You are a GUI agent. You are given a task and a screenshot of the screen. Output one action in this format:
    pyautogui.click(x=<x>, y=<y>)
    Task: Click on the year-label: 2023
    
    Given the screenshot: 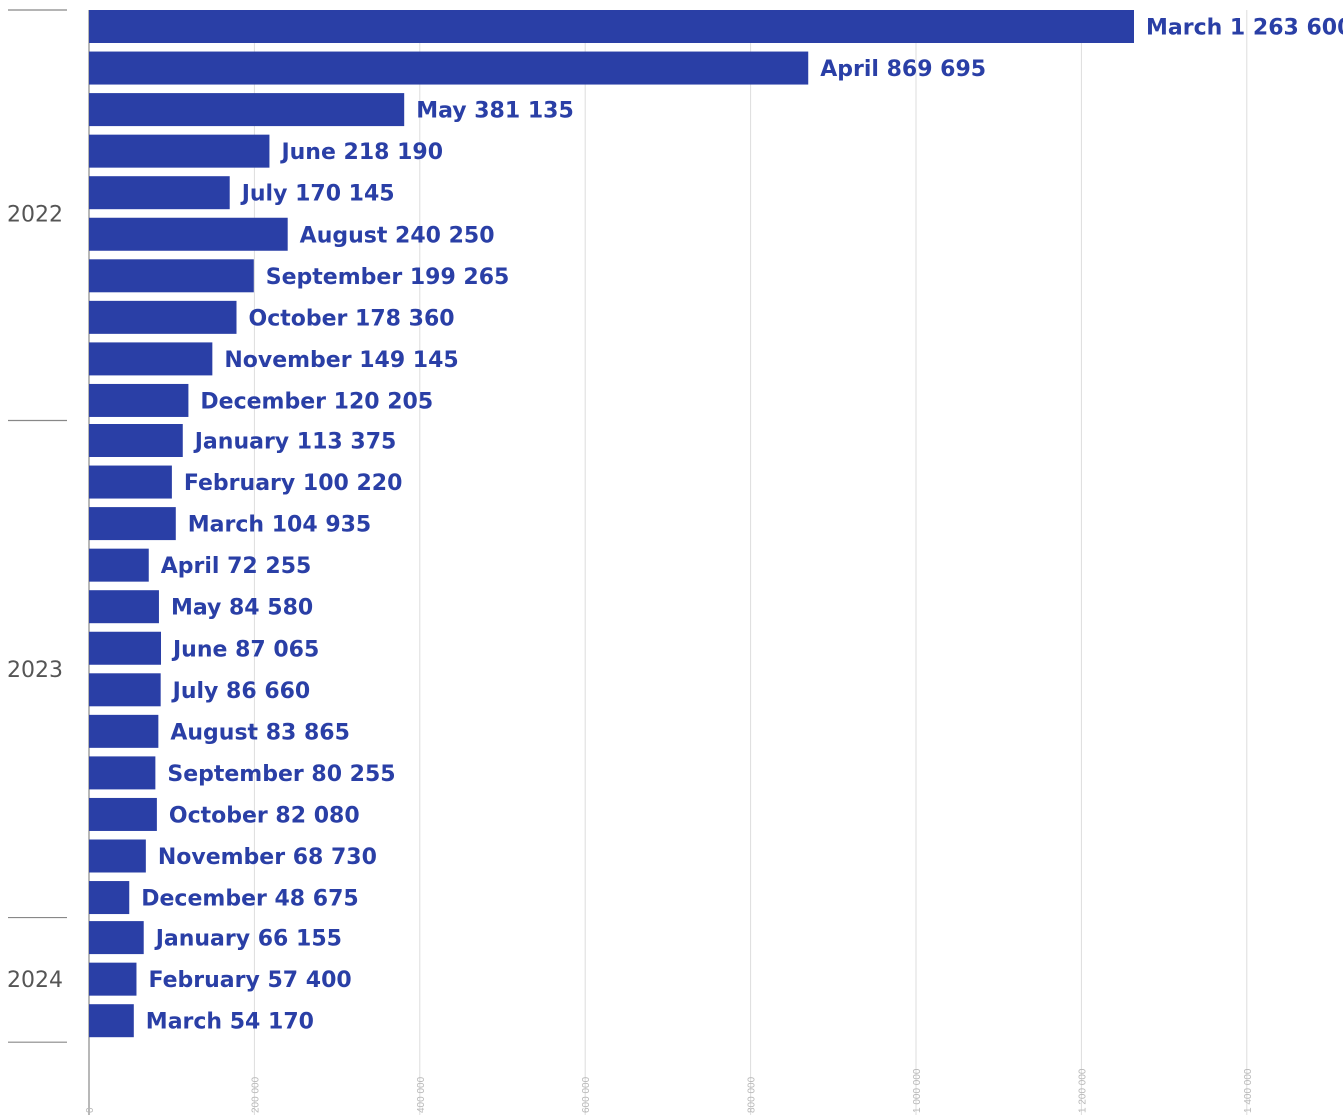 What is the action you would take?
    pyautogui.click(x=35, y=670)
    